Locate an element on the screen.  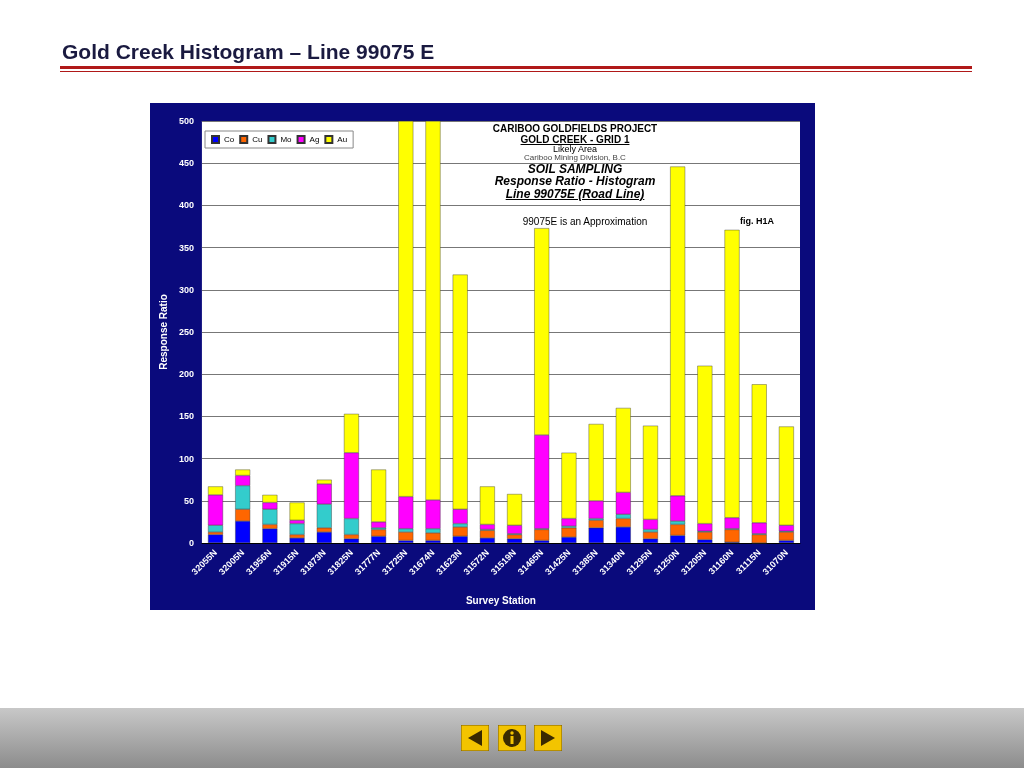
y-tick-label: 400 is located at coordinates (186, 205).